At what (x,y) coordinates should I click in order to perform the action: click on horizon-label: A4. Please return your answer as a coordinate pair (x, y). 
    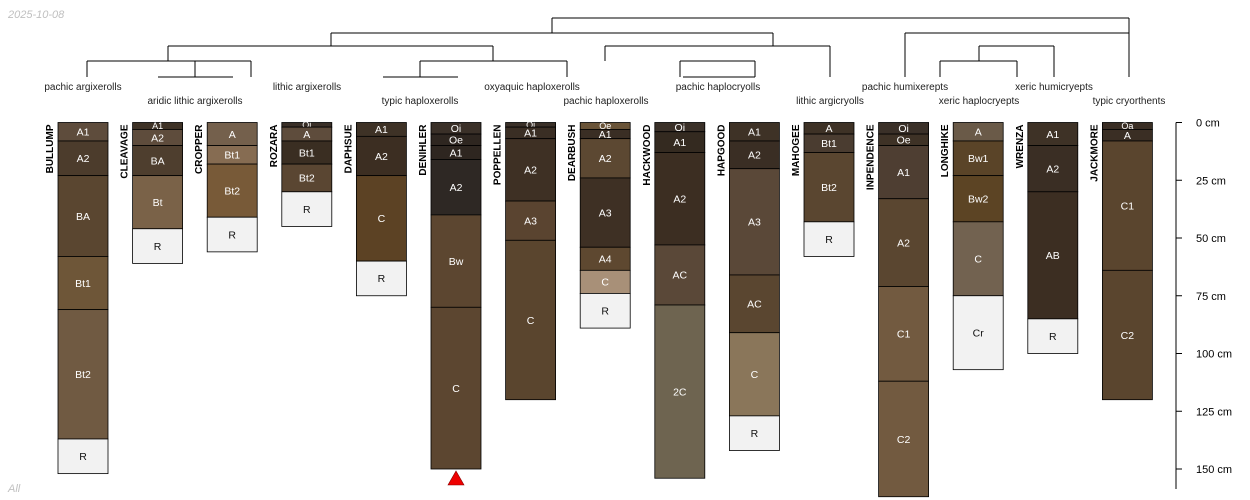
    Looking at the image, I should click on (605, 260).